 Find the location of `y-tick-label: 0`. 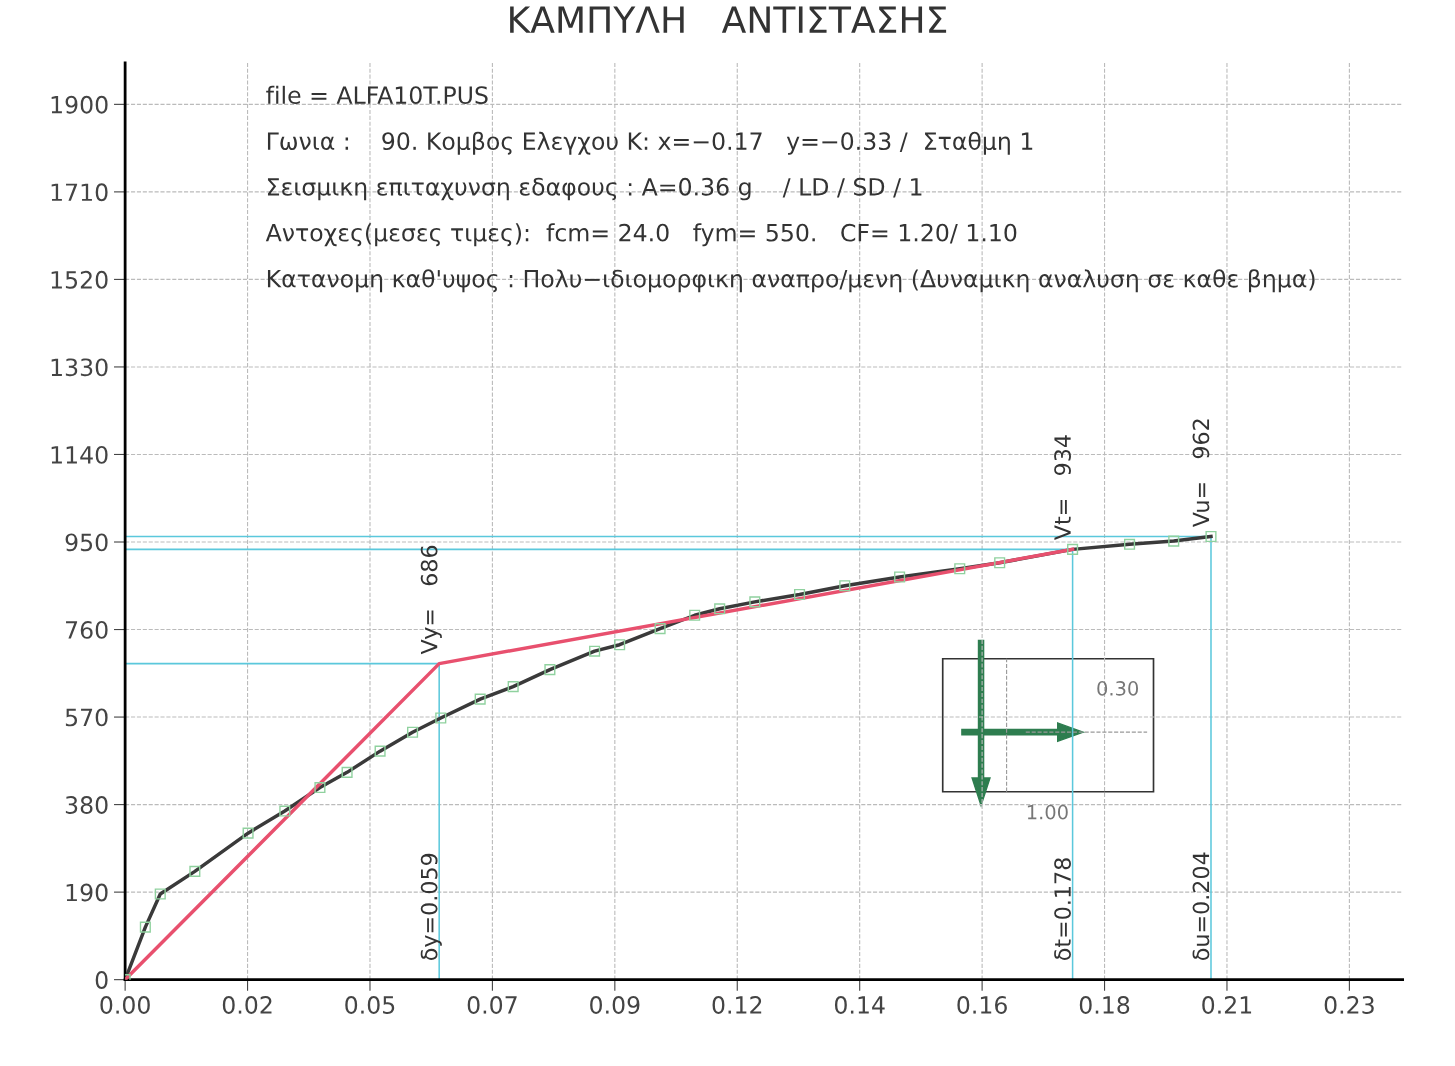

y-tick-label: 0 is located at coordinates (101, 980).